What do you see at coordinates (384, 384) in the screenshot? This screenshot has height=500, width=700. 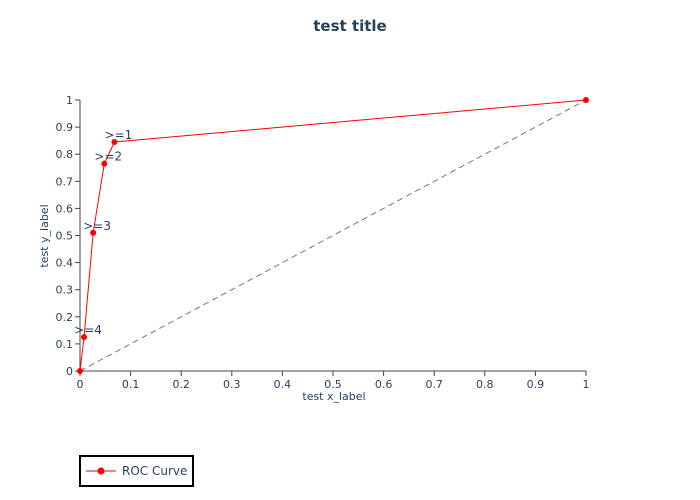 I see `x-tick-label: 0.6` at bounding box center [384, 384].